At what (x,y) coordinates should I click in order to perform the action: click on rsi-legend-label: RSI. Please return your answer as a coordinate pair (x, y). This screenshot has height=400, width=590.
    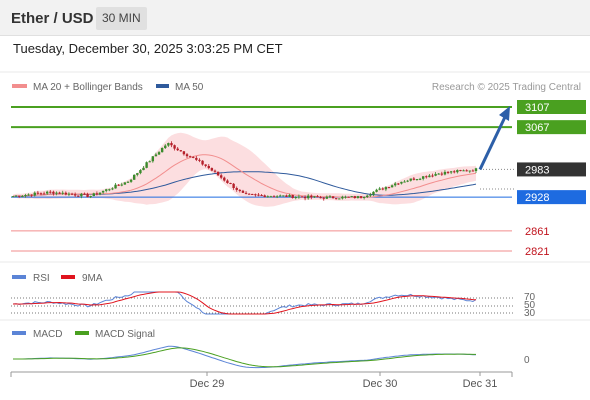
    Looking at the image, I should click on (41, 278).